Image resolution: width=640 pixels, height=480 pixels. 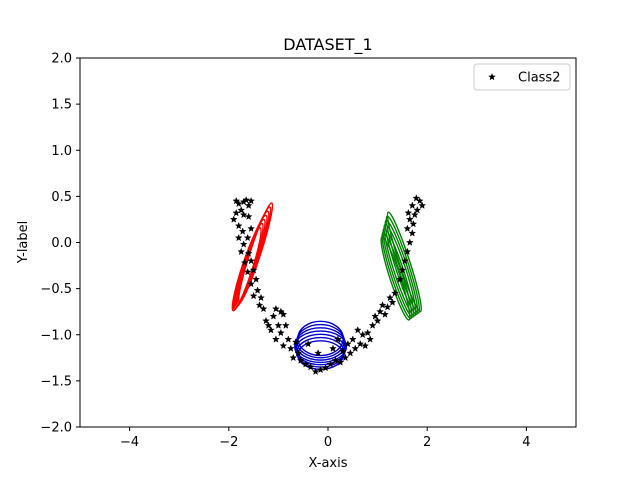 What do you see at coordinates (61, 59) in the screenshot?
I see `y-tick-label: 2.0` at bounding box center [61, 59].